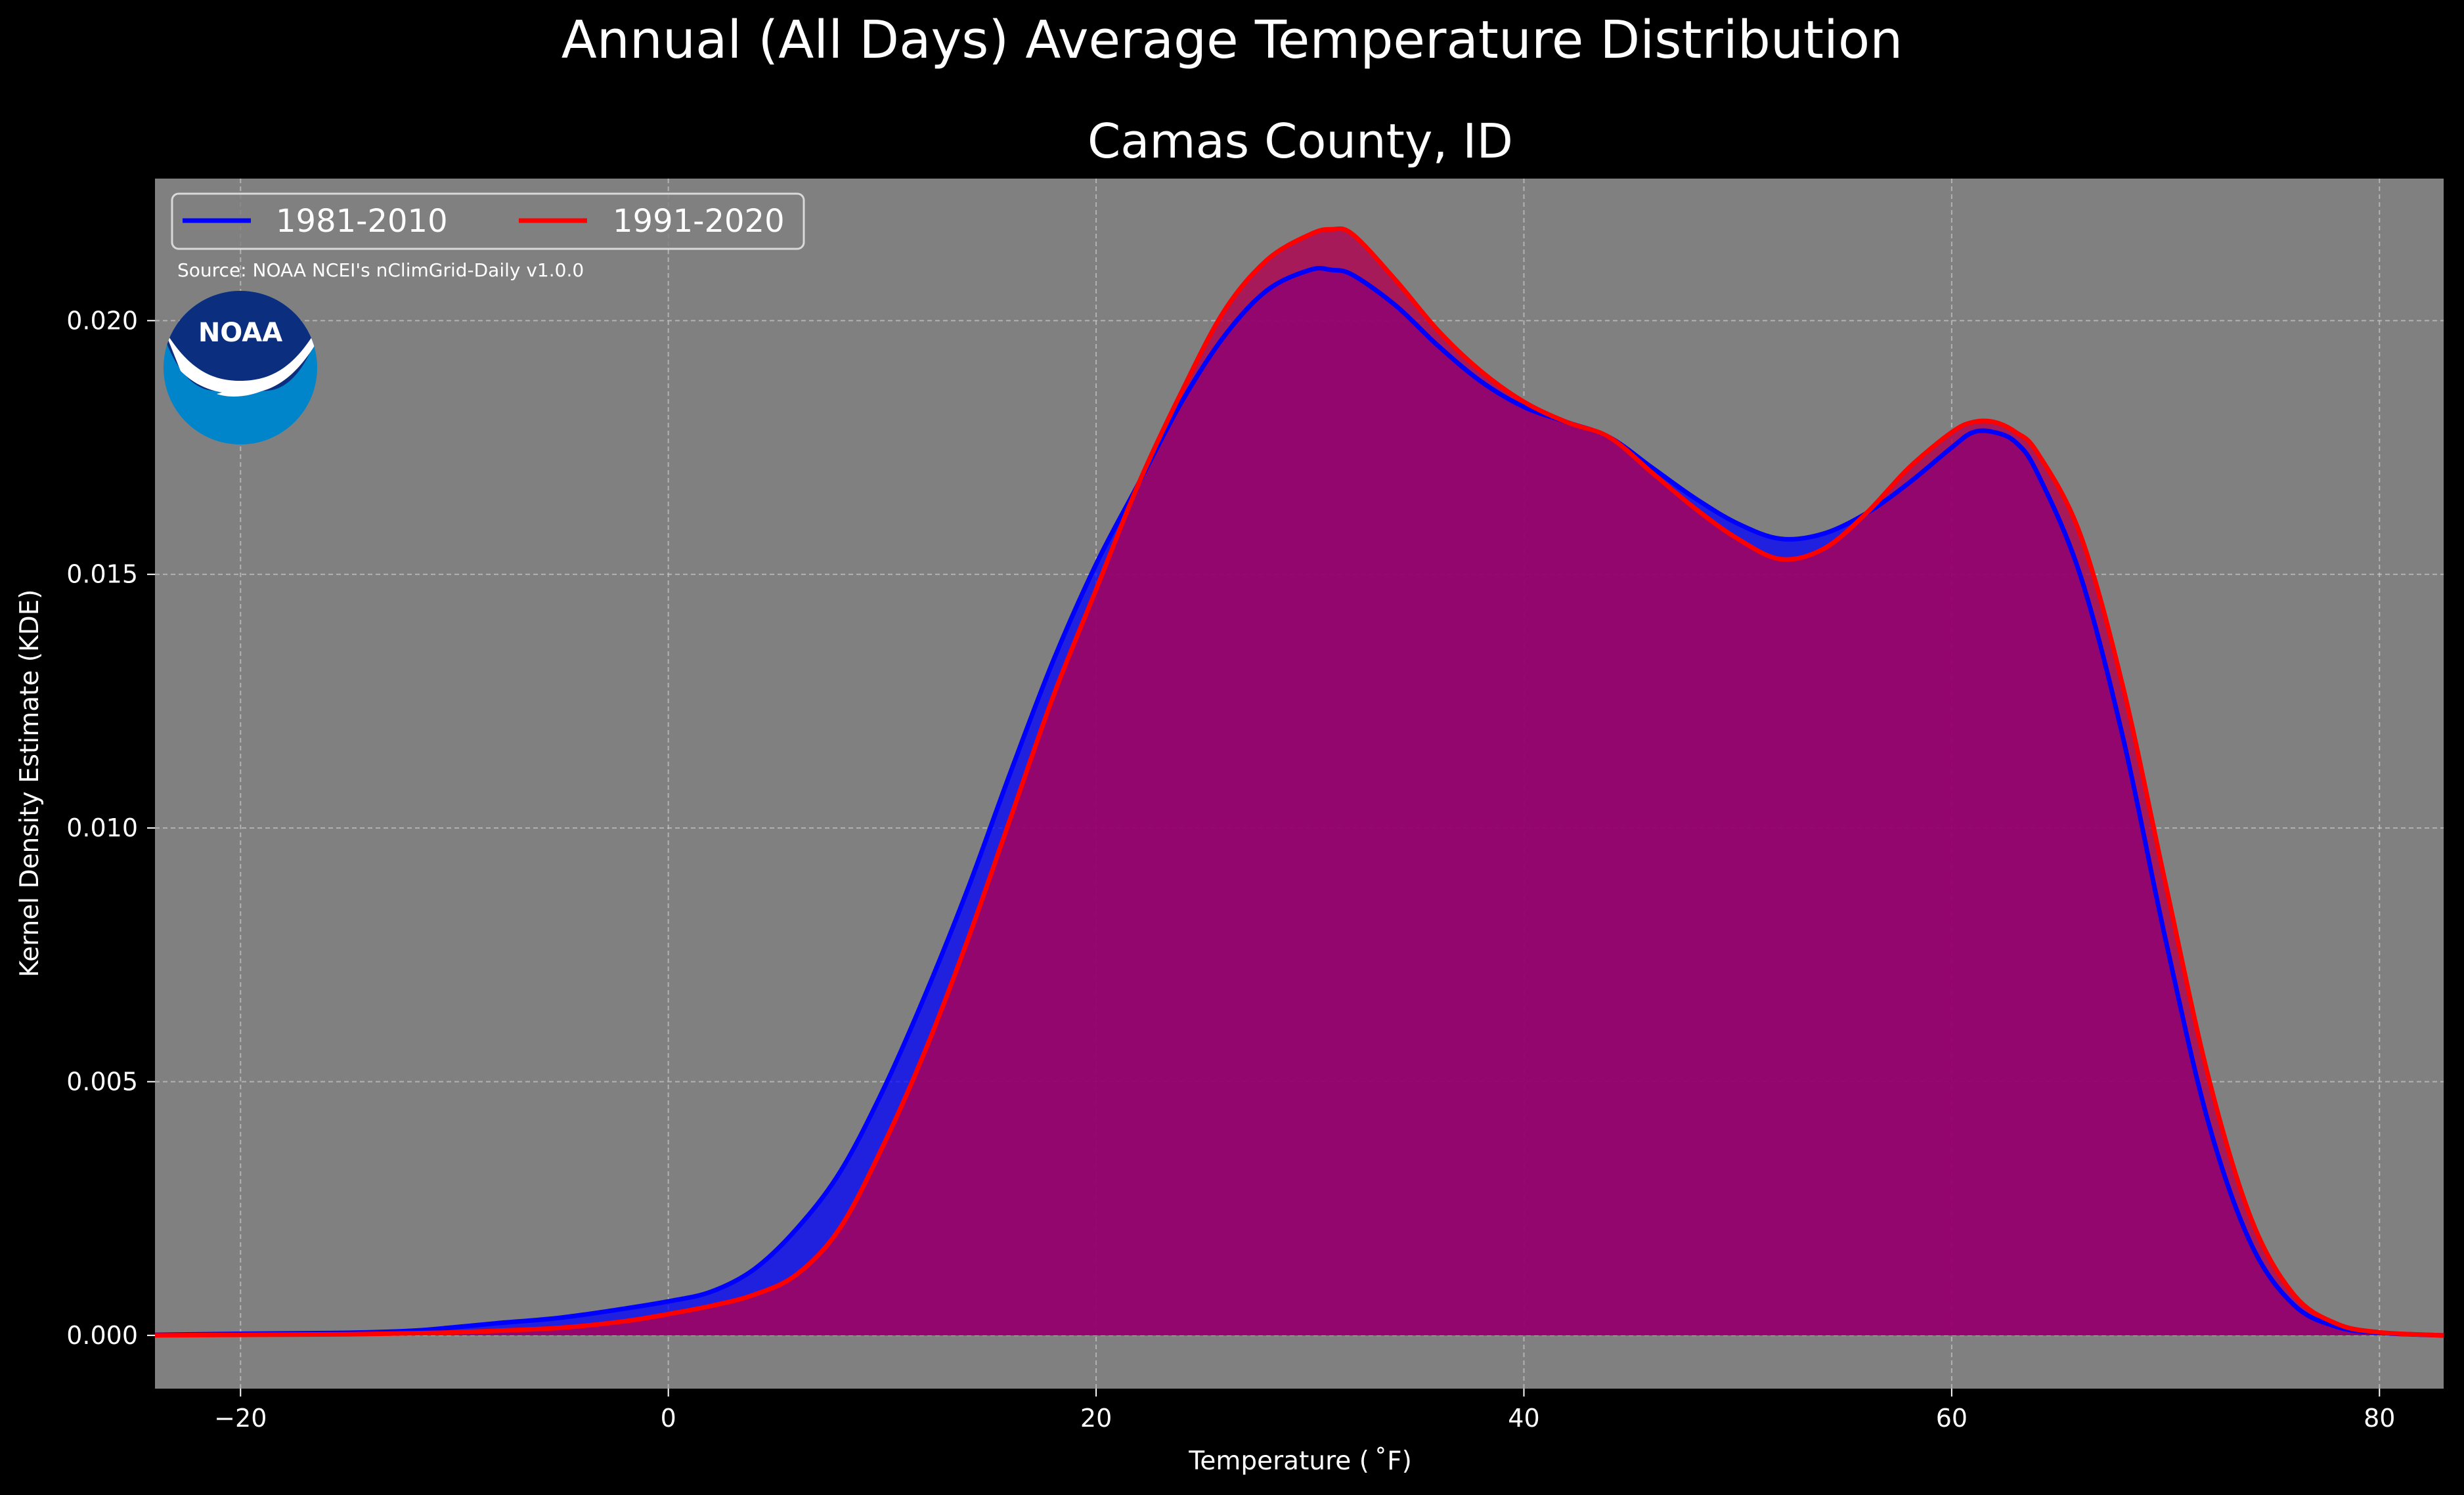 The image size is (2464, 1495). I want to click on legend-label-1991: 1991-2020, so click(699, 221).